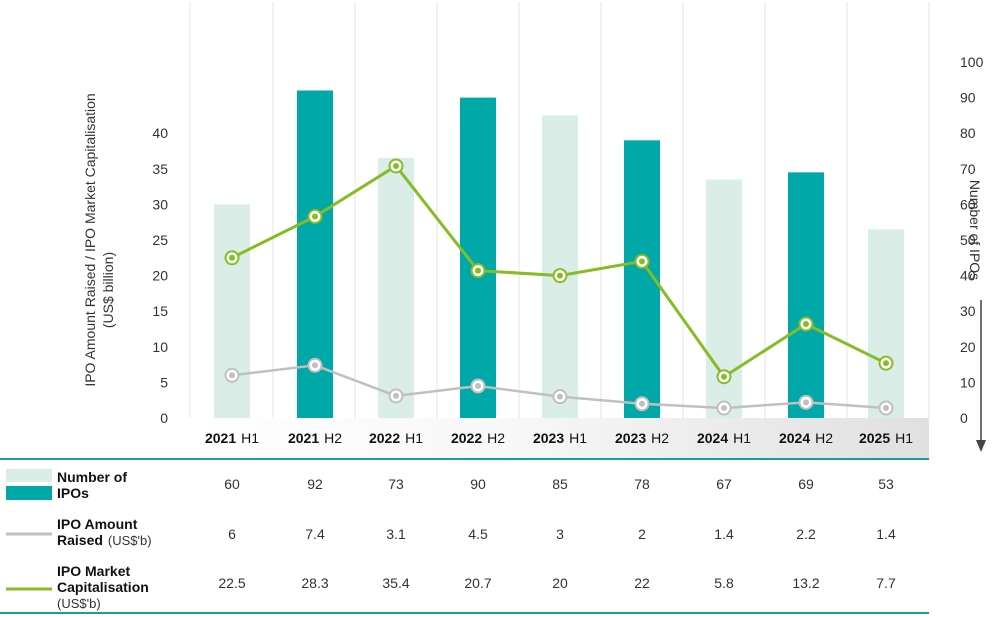  What do you see at coordinates (975, 230) in the screenshot?
I see `right-axis-title: Number of IPOs` at bounding box center [975, 230].